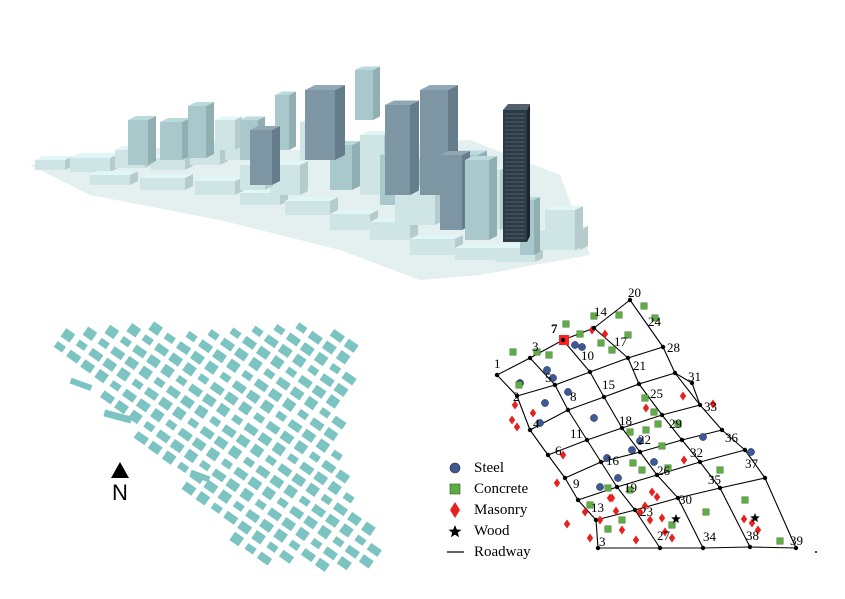  I want to click on node-label: 22, so click(644, 439).